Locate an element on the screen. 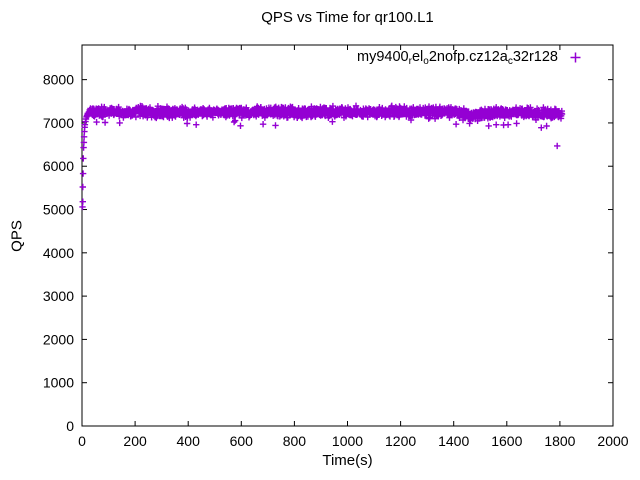  y-tick-label: 2000 is located at coordinates (58, 339).